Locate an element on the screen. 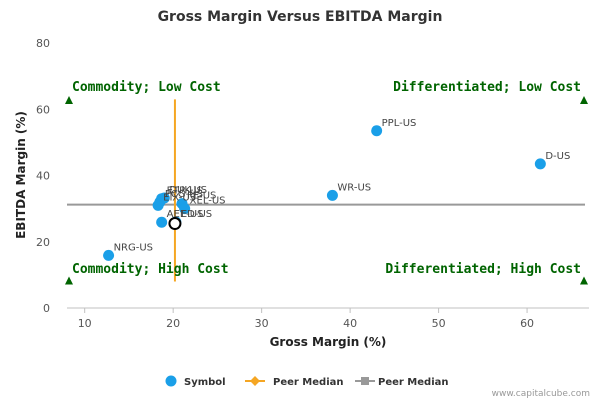 The height and width of the screenshot is (400, 600). data-point-ppl-us is located at coordinates (377, 131).